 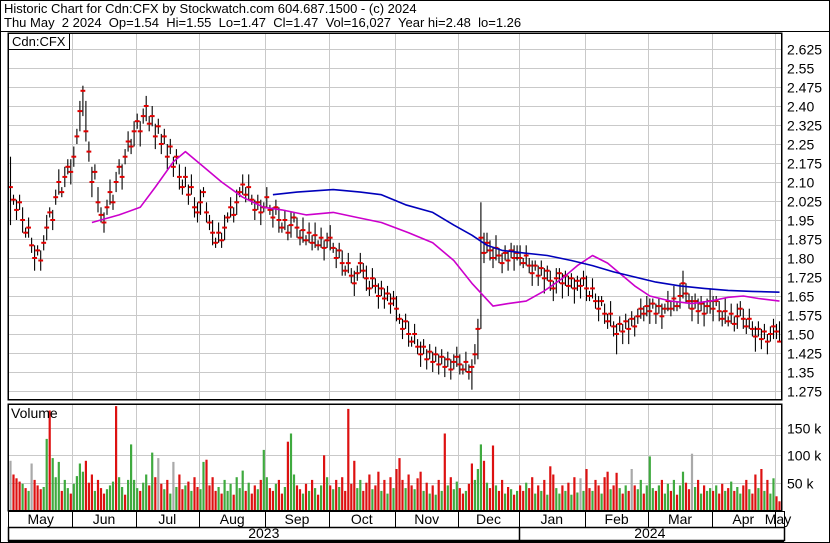 I want to click on year-label: 2023, so click(x=263, y=533).